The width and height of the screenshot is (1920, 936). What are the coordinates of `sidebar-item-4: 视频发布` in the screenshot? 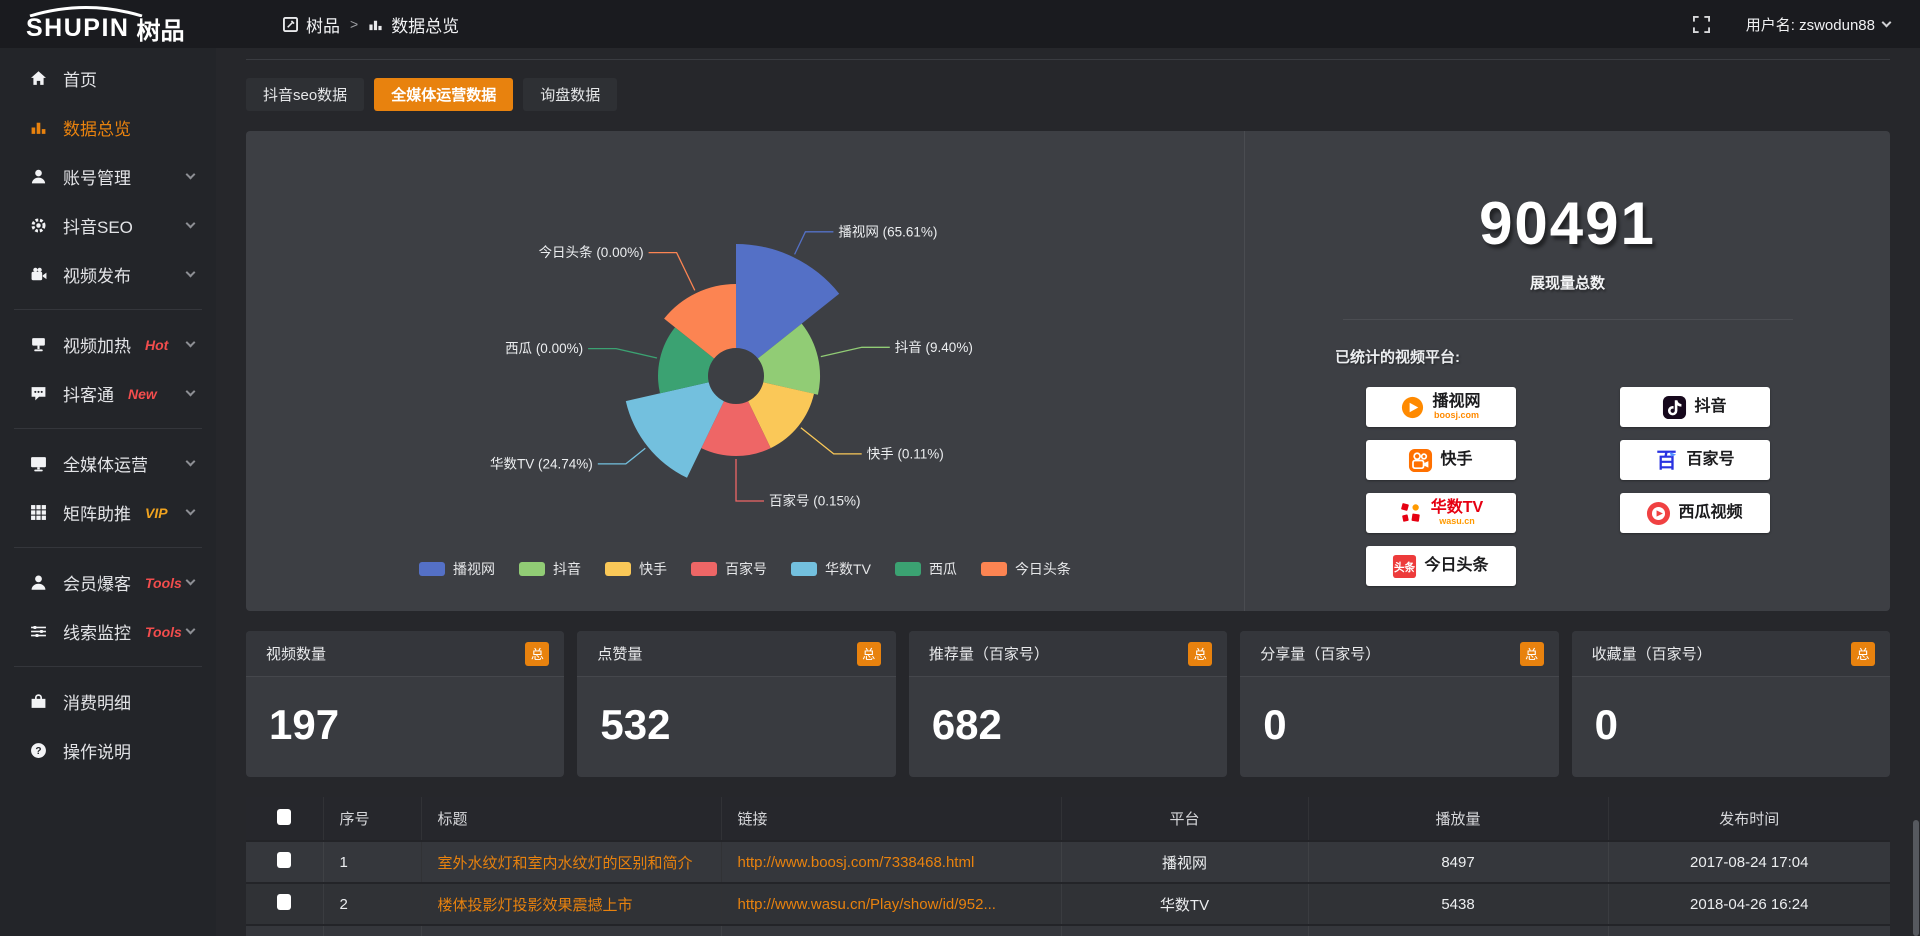 It's located at (108, 274).